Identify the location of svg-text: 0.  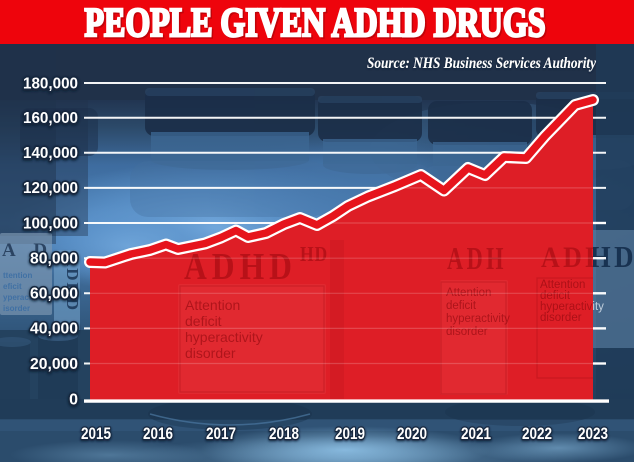
(73, 399).